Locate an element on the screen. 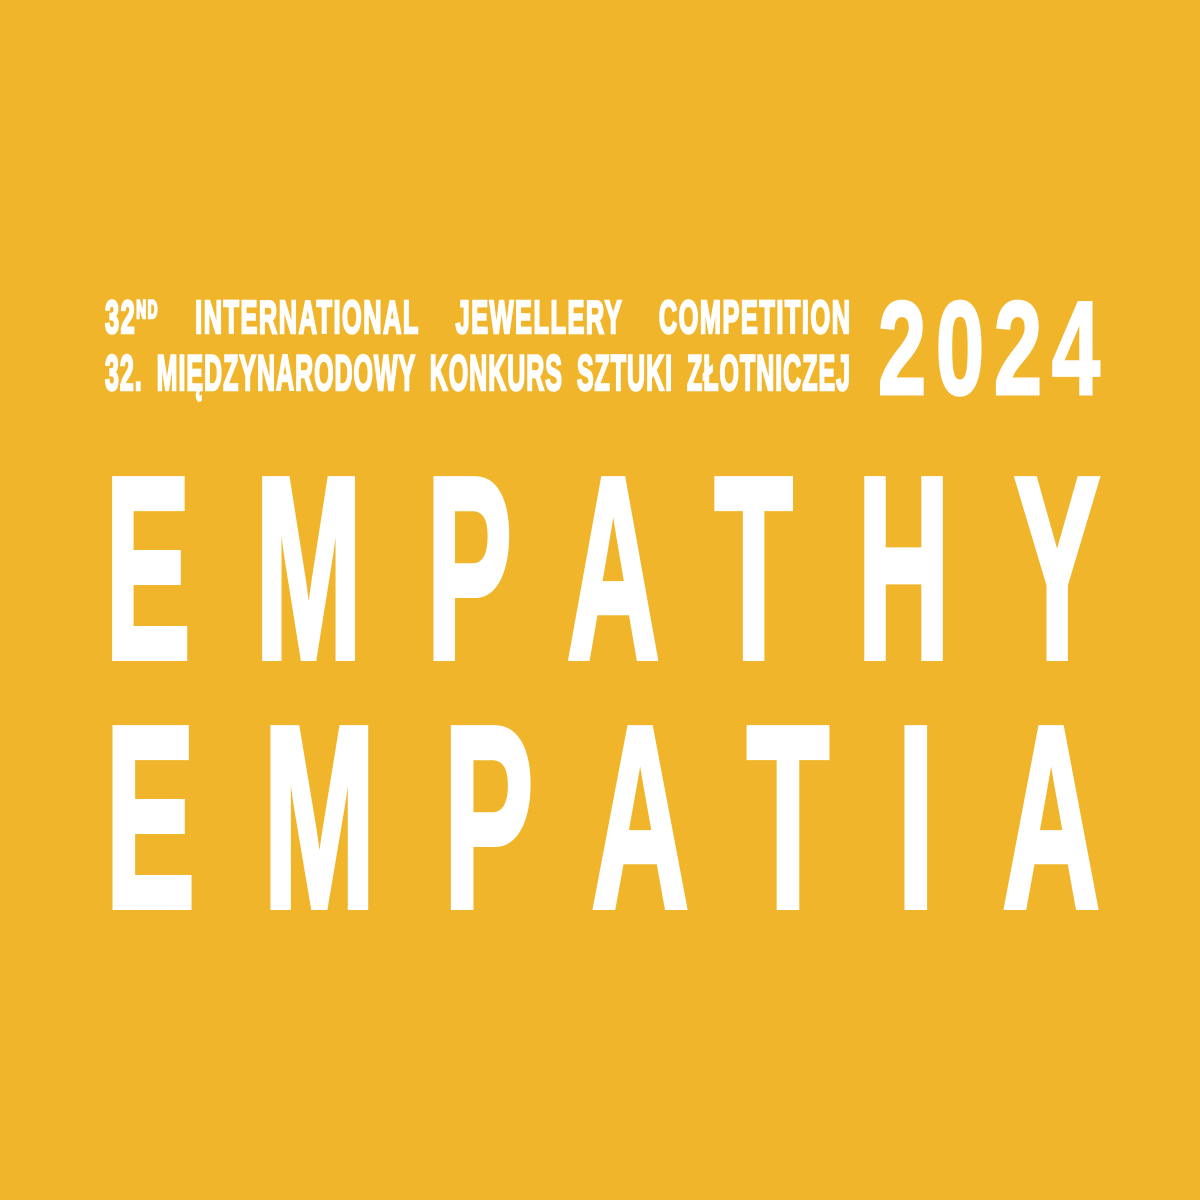 Image resolution: width=1200 pixels, height=1200 pixels. edition-ordinal-superscript: ND is located at coordinates (148, 310).